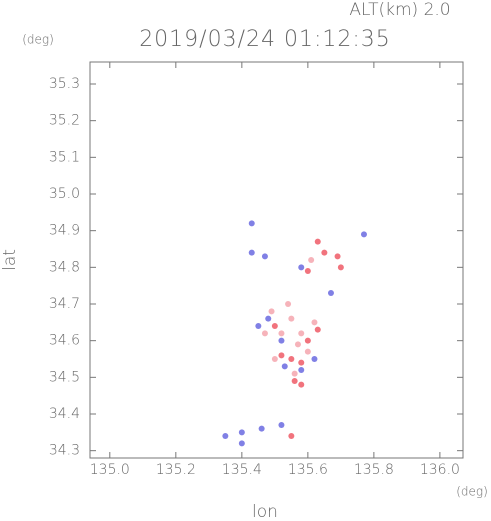 Image resolution: width=491 pixels, height=521 pixels. What do you see at coordinates (265, 511) in the screenshot?
I see `x-axis-label: lon` at bounding box center [265, 511].